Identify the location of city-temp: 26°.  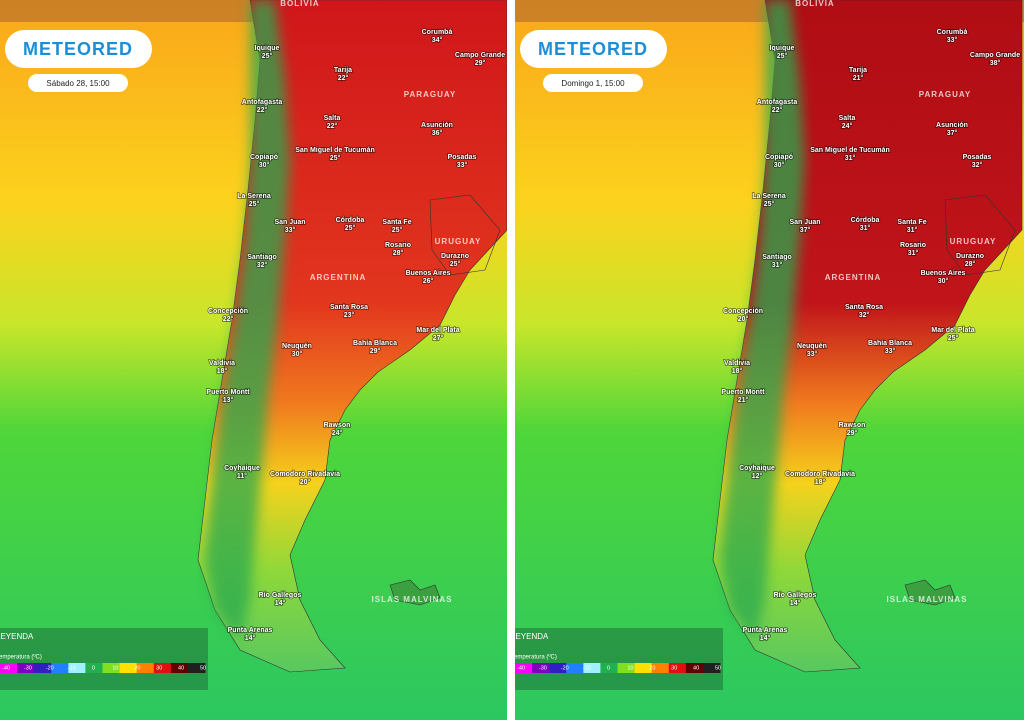
(428, 281).